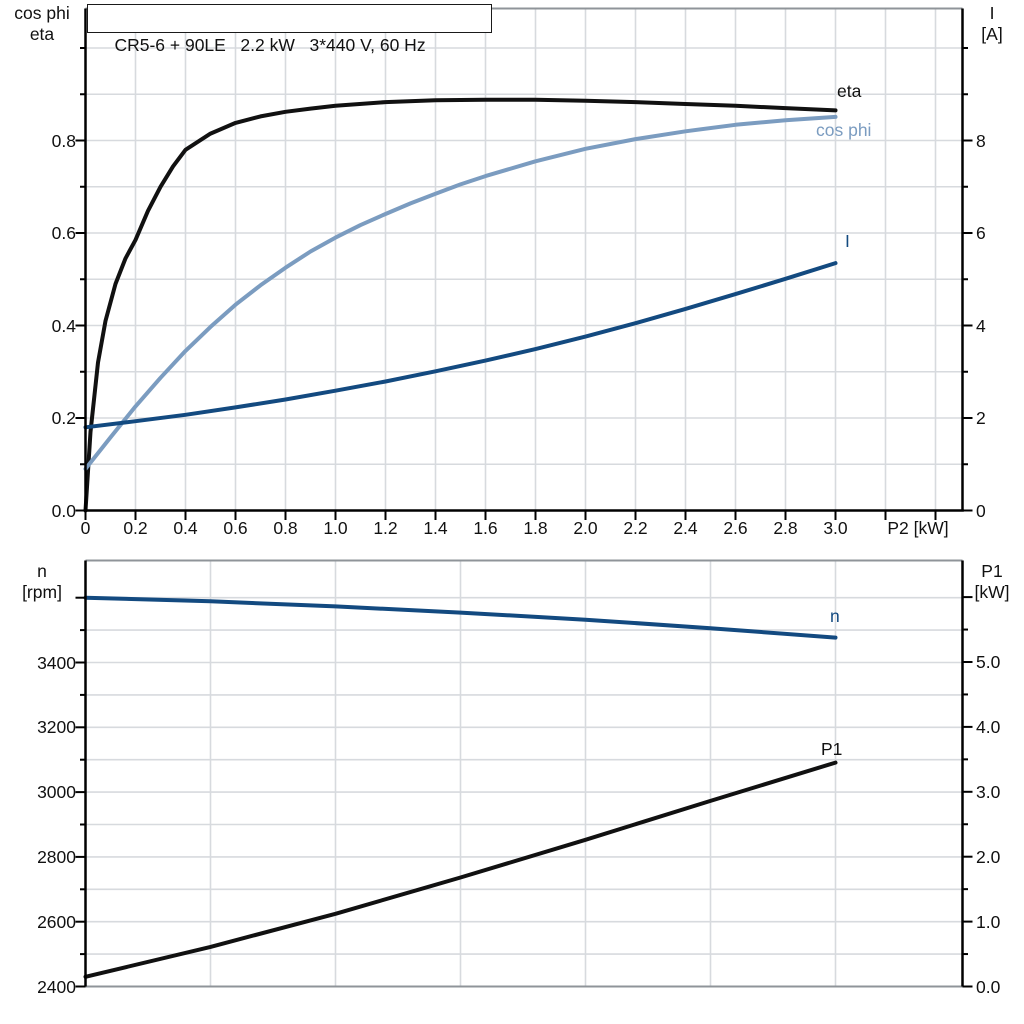 The image size is (1024, 1024). I want to click on tick-label: 4, so click(981, 325).